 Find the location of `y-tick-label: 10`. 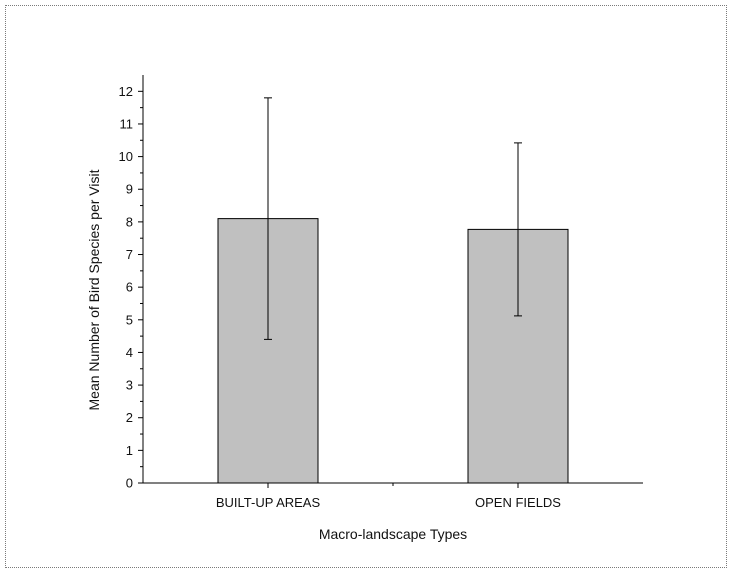

y-tick-label: 10 is located at coordinates (126, 156).